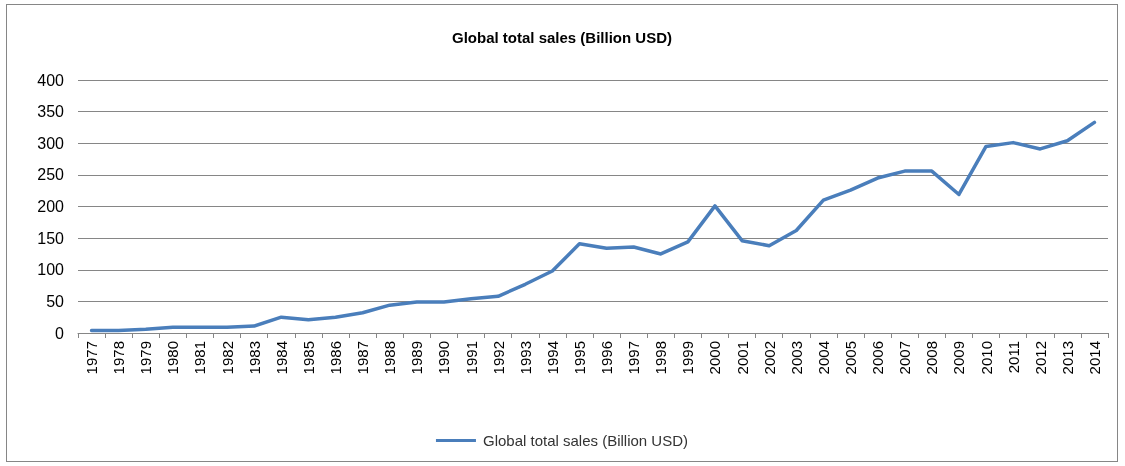  I want to click on x-tick-label: 1979, so click(146, 358).